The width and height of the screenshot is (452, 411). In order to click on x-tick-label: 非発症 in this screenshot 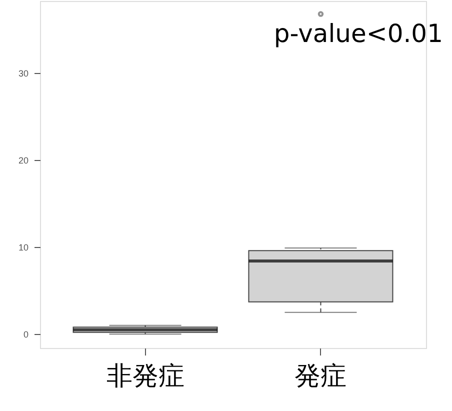, I will do `click(145, 377)`.